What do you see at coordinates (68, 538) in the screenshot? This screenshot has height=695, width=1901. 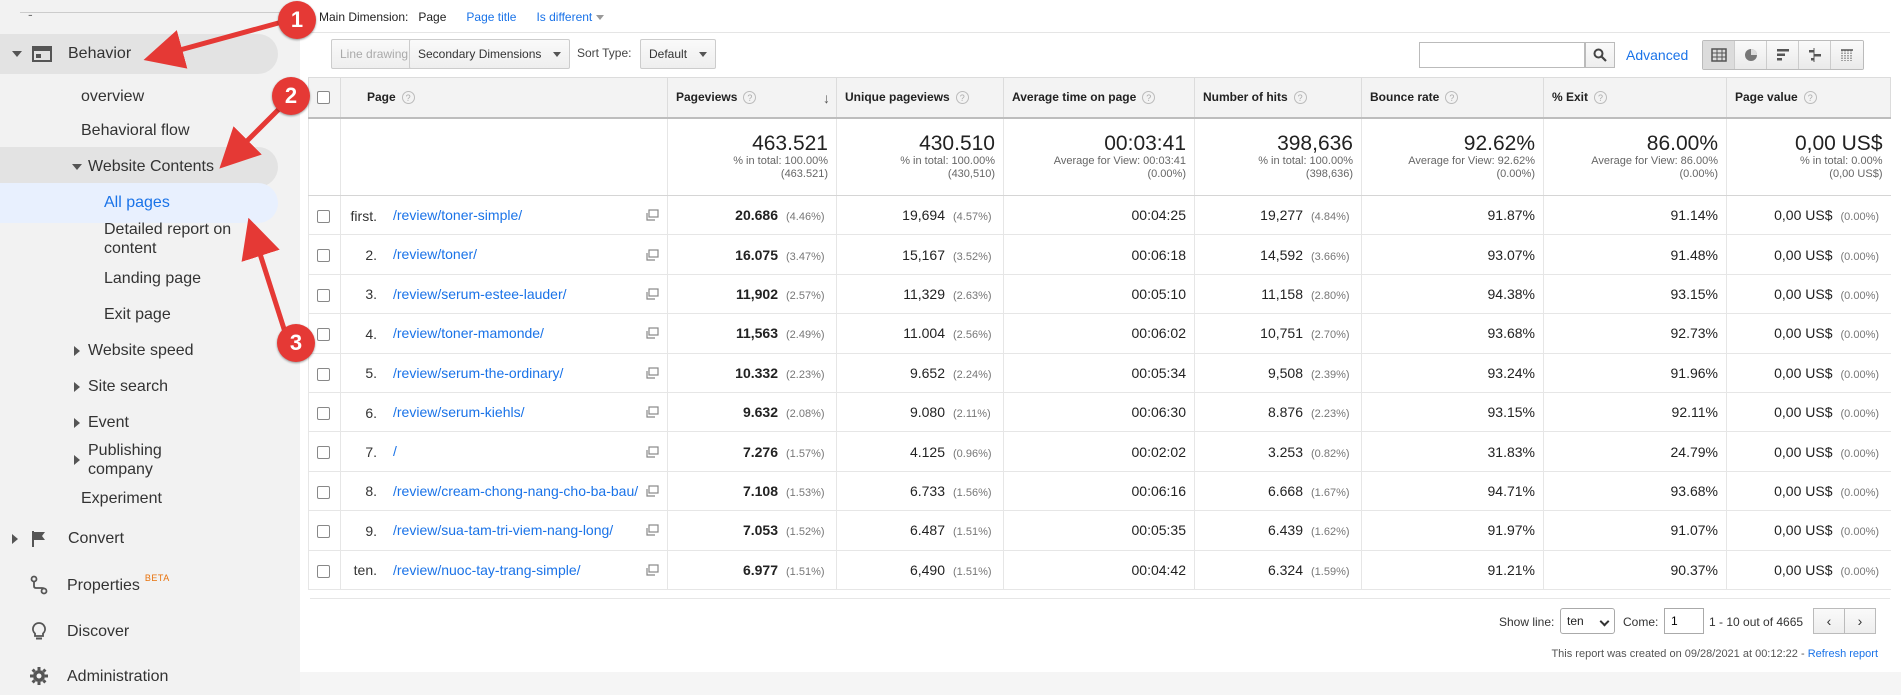 I see `sidebar-item-convert: Convert` at bounding box center [68, 538].